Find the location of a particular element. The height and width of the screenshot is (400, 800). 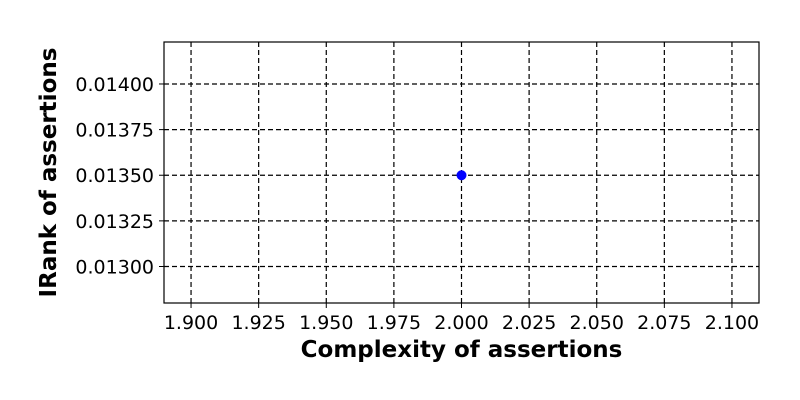

x-tick-label: 2.000 is located at coordinates (461, 323).